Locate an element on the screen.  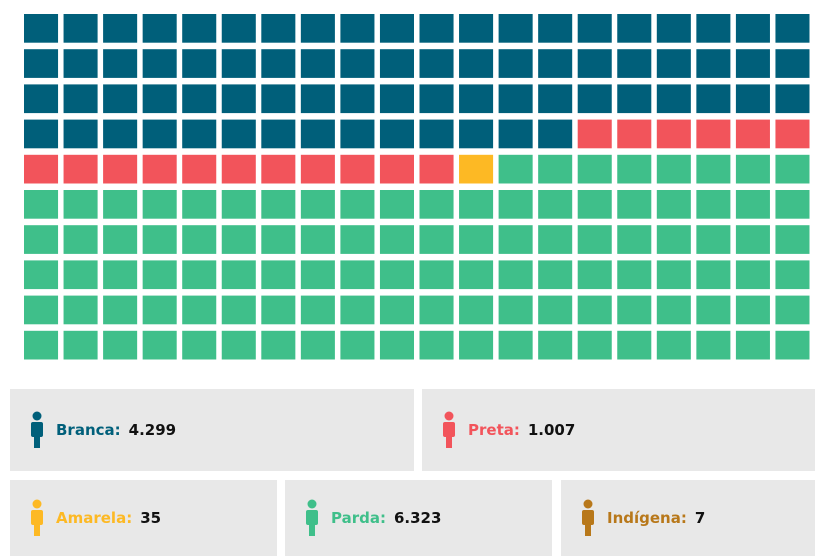
legend-value: 35 is located at coordinates (151, 518).